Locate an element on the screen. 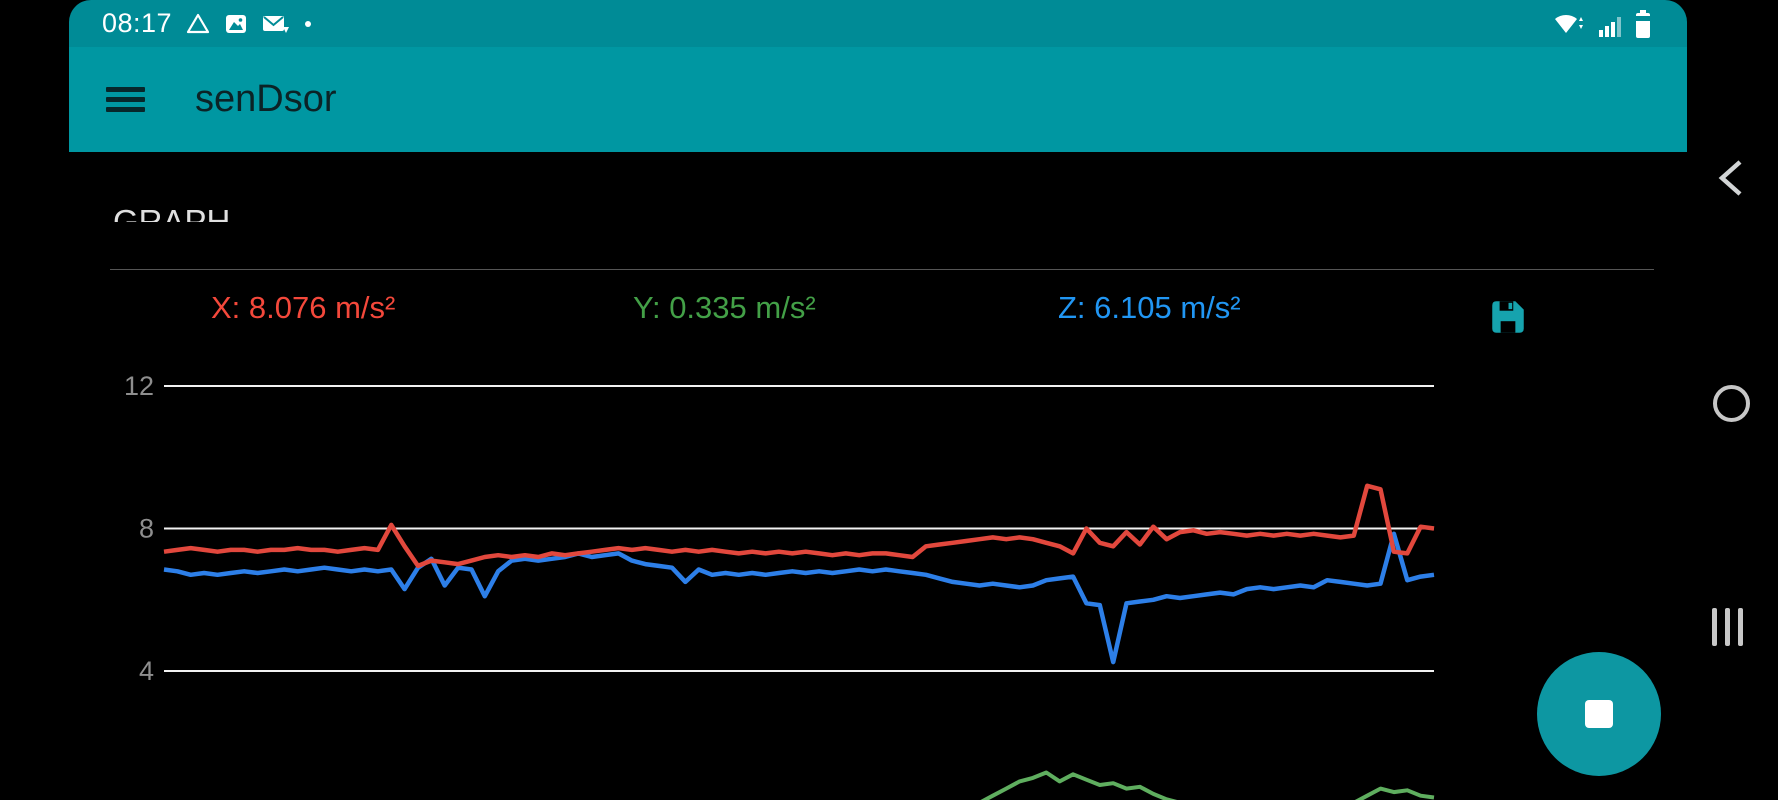 Image resolution: width=1778 pixels, height=800 pixels. nav-back-button is located at coordinates (1732, 180).